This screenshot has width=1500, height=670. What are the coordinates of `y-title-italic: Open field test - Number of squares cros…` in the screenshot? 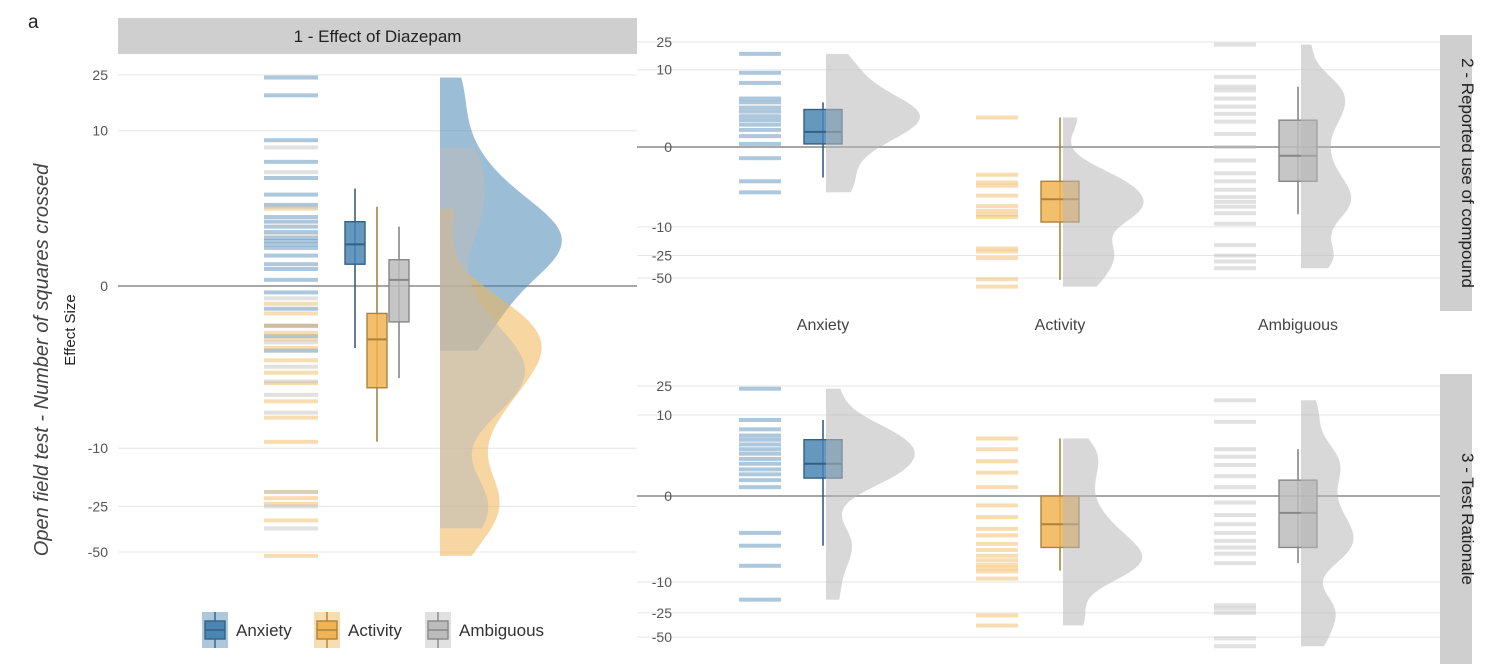 It's located at (42, 359).